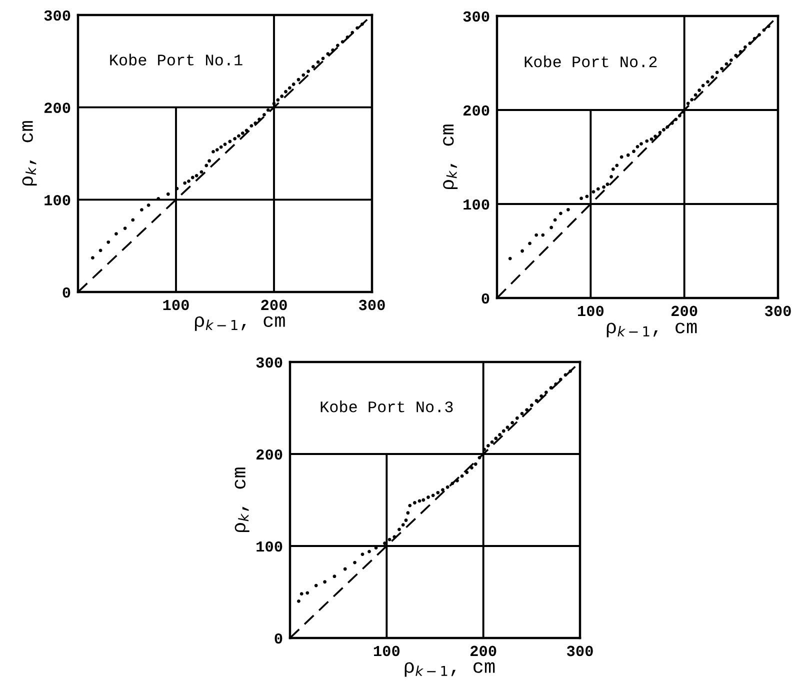  What do you see at coordinates (269, 454) in the screenshot?
I see `y-tick-label: 200` at bounding box center [269, 454].